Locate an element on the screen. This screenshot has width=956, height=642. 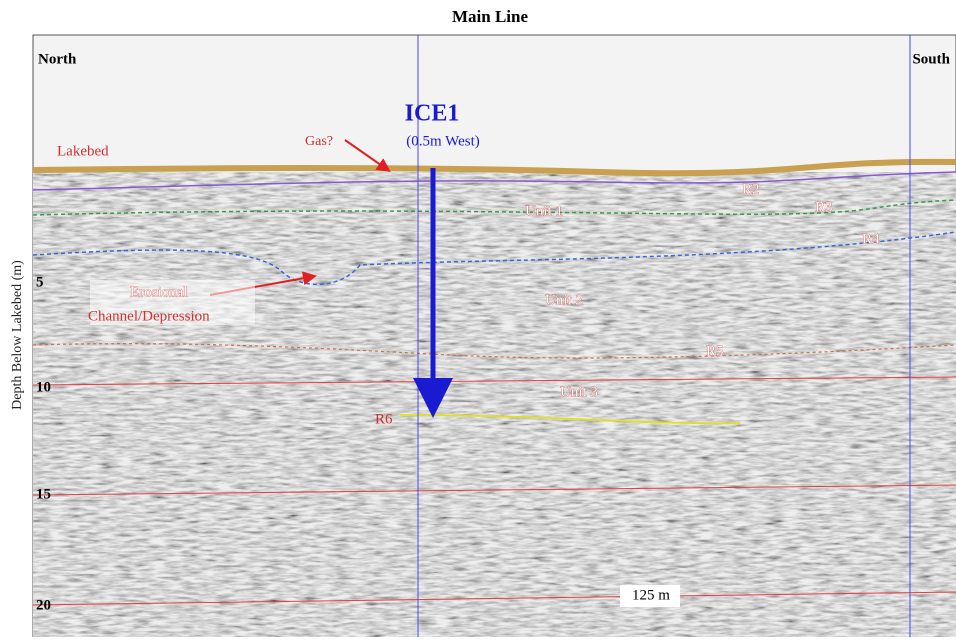
annotation: Unit 3 is located at coordinates (579, 392).